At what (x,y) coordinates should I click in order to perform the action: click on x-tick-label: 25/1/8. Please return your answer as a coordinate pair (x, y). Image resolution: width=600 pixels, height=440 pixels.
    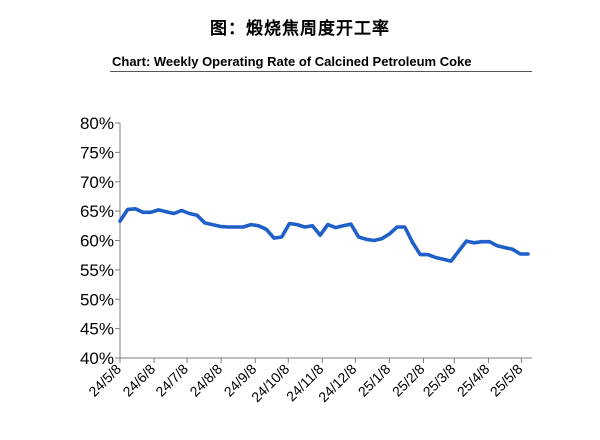
    Looking at the image, I should click on (374, 380).